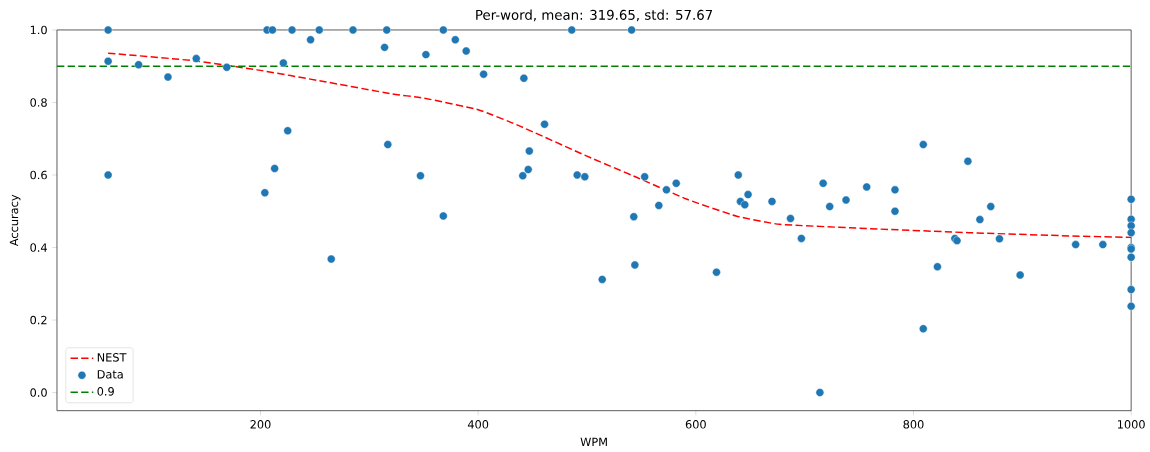  What do you see at coordinates (38, 320) in the screenshot?
I see `y-tick-label: 0.2` at bounding box center [38, 320].